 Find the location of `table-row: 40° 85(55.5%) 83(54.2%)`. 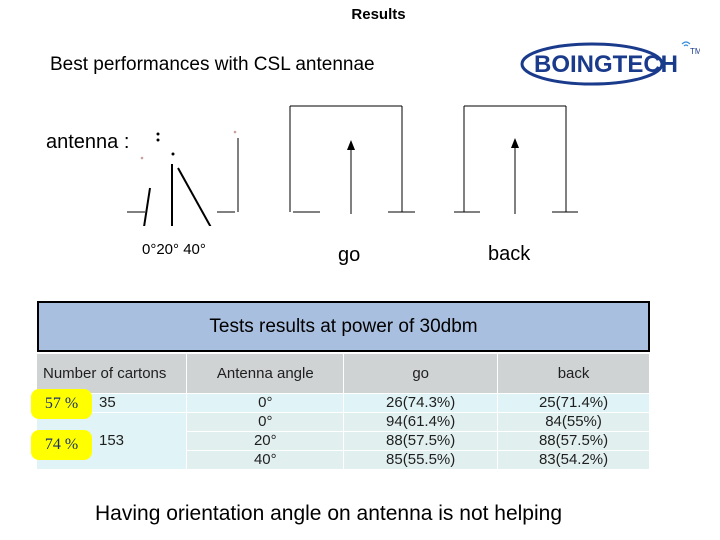

table-row: 40° 85(55.5%) 83(54.2%) is located at coordinates (343, 459).